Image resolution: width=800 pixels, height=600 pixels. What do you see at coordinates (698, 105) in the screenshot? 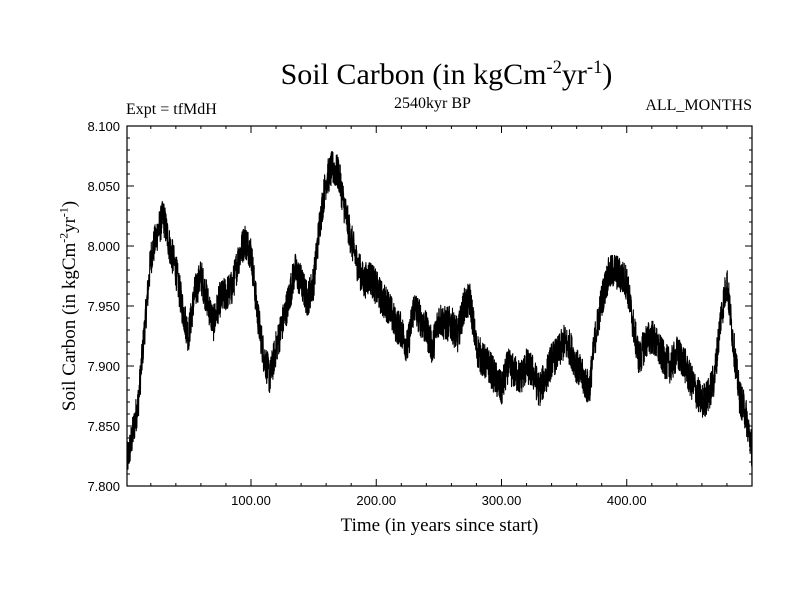
I see `months-label: ALL_MONTHS` at bounding box center [698, 105].